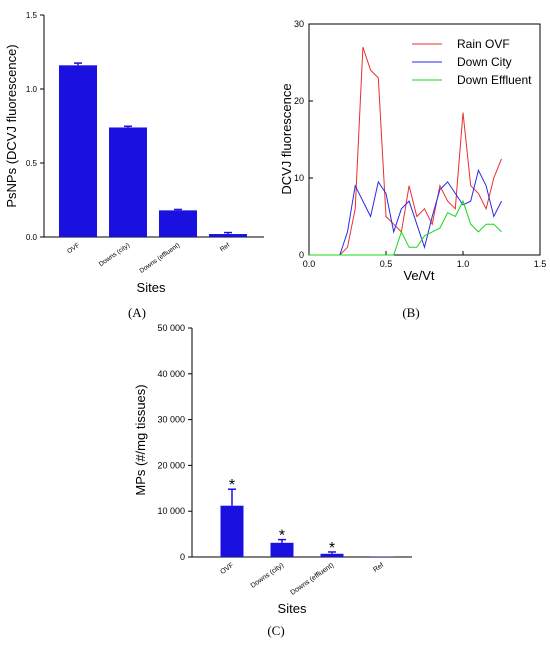 This screenshot has height=646, width=550. I want to click on y-tick-label: 30 000, so click(171, 420).